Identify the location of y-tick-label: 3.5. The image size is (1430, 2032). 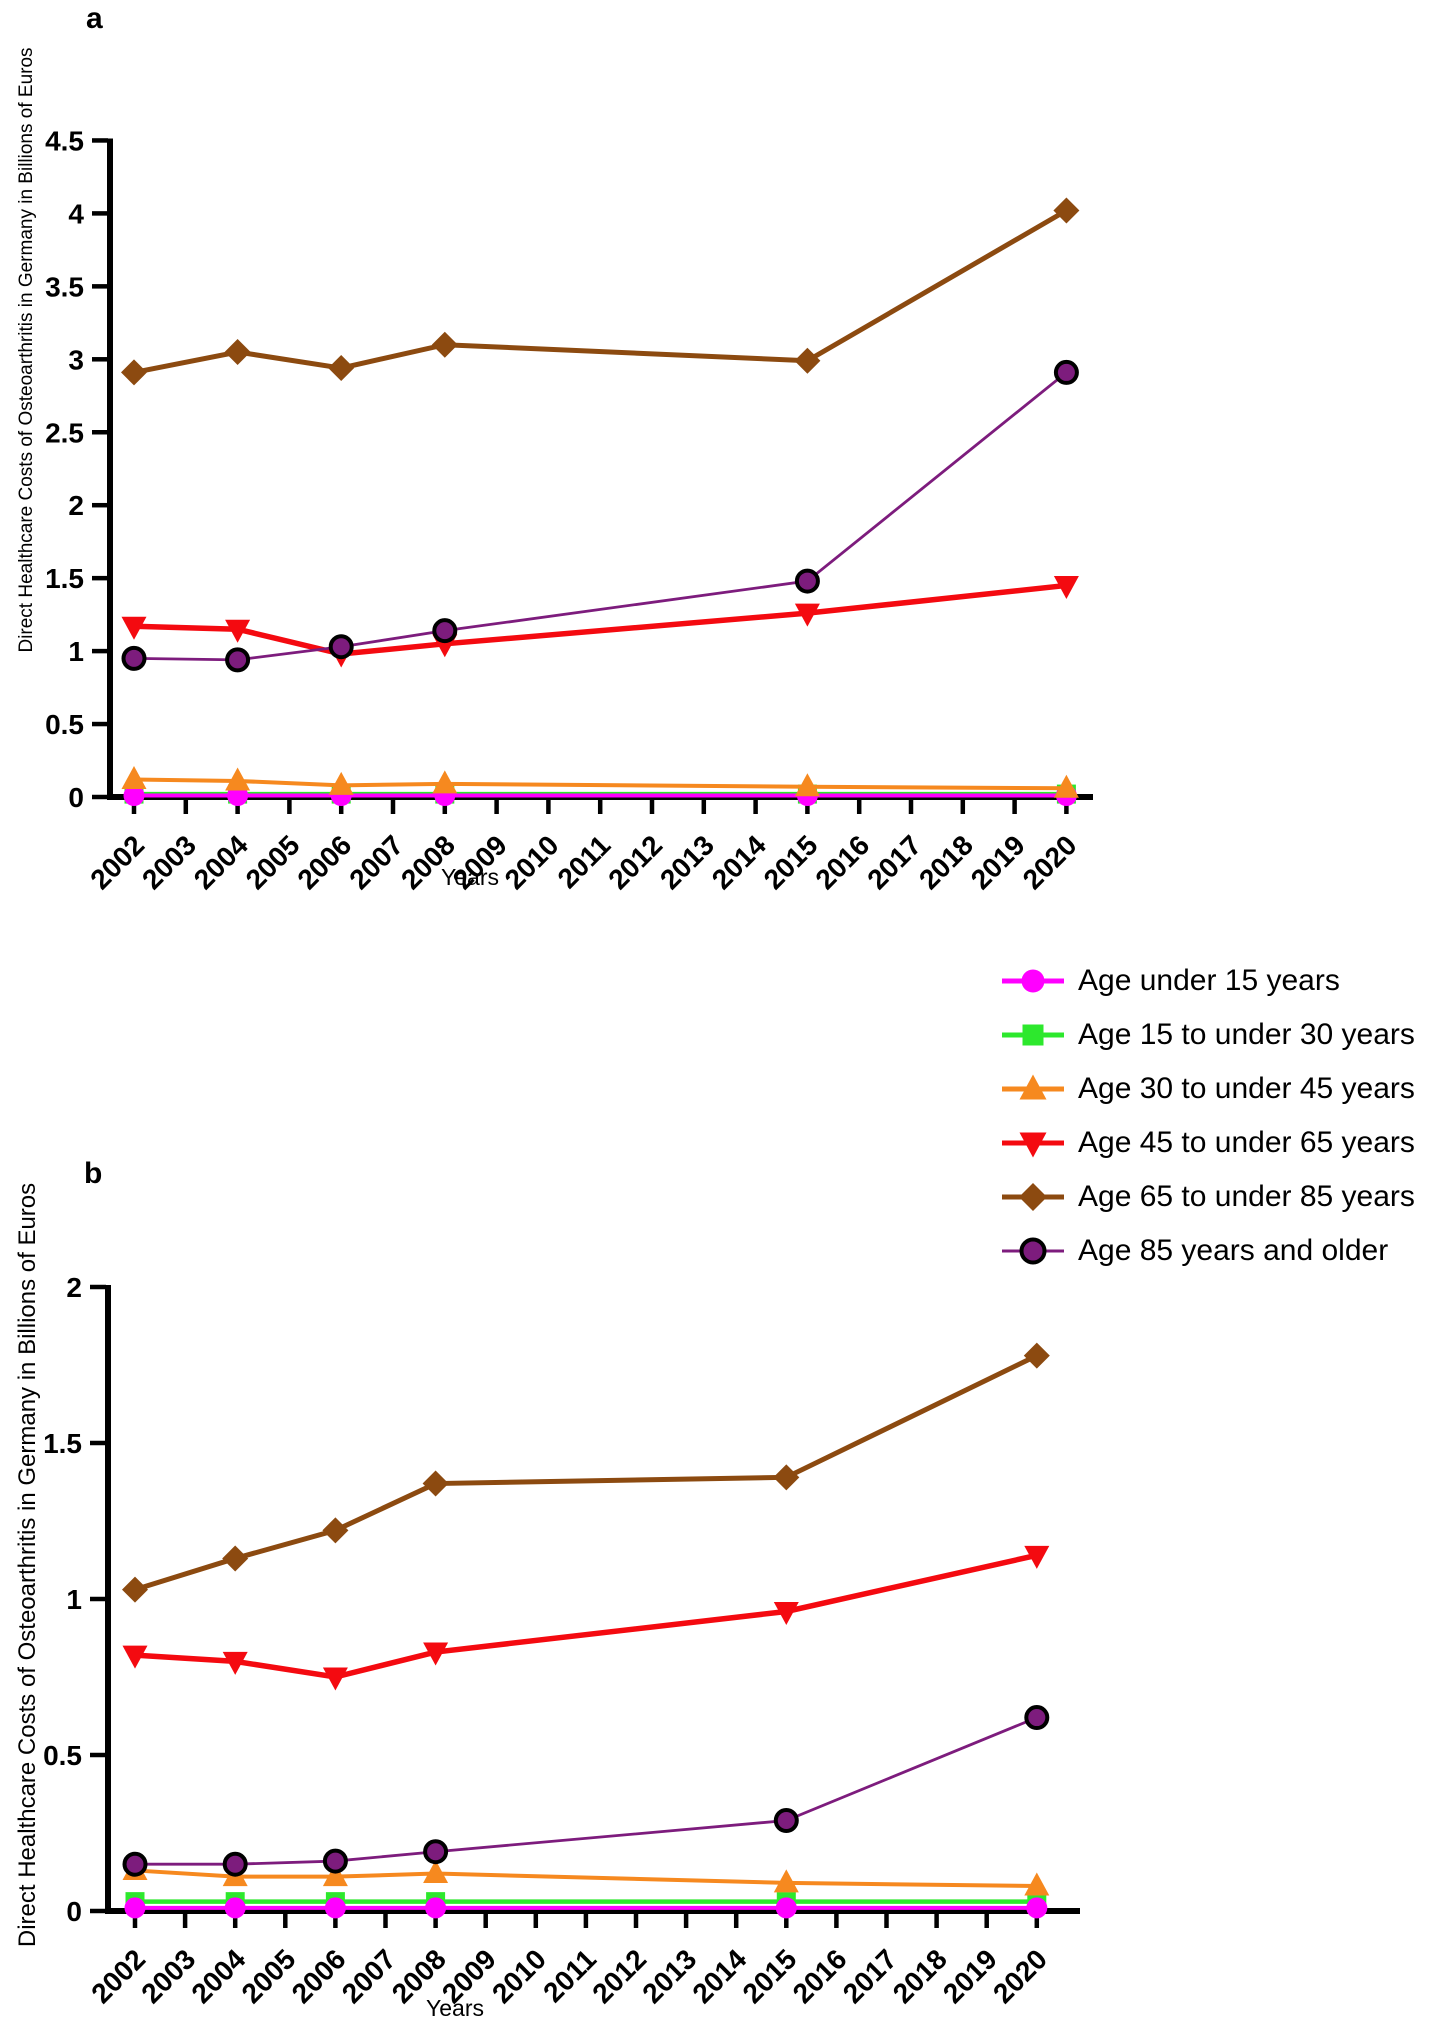
(64, 286).